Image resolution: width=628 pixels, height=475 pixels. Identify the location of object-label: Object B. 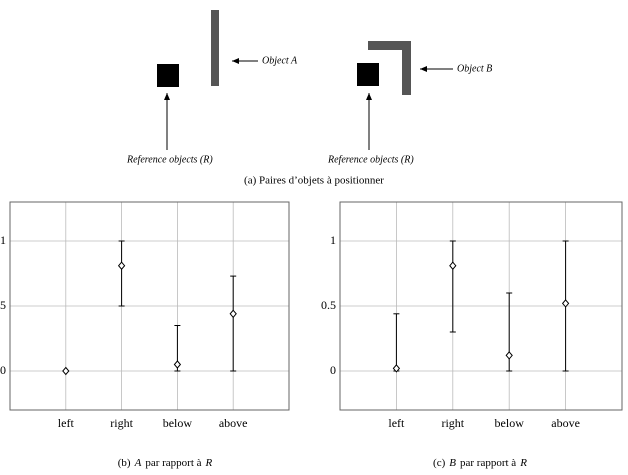
(474, 68).